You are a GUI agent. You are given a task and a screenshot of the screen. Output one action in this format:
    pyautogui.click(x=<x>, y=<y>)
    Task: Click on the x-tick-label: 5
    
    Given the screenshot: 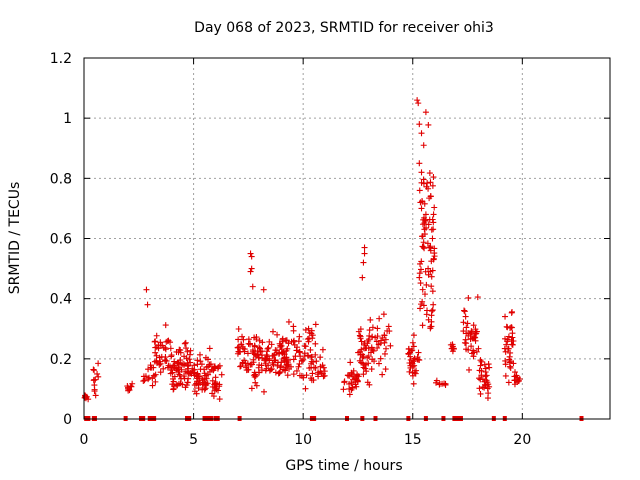 What is the action you would take?
    pyautogui.click(x=193, y=440)
    